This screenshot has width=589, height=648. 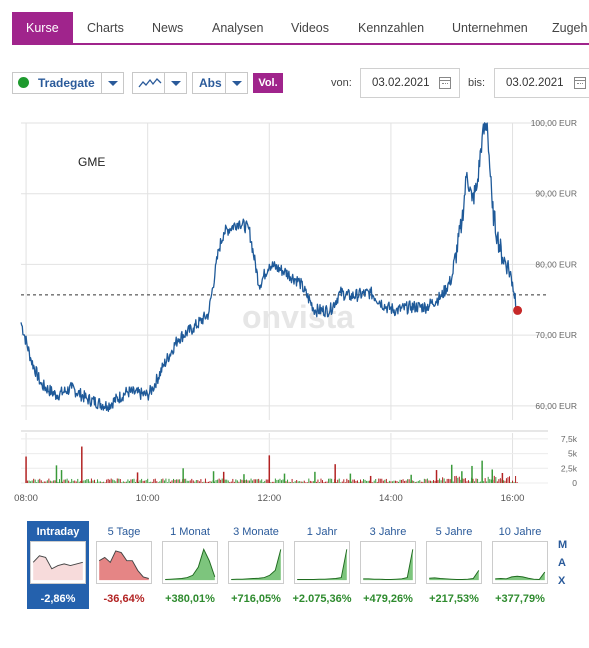 I want to click on x-tick-label: 12:00, so click(x=269, y=498).